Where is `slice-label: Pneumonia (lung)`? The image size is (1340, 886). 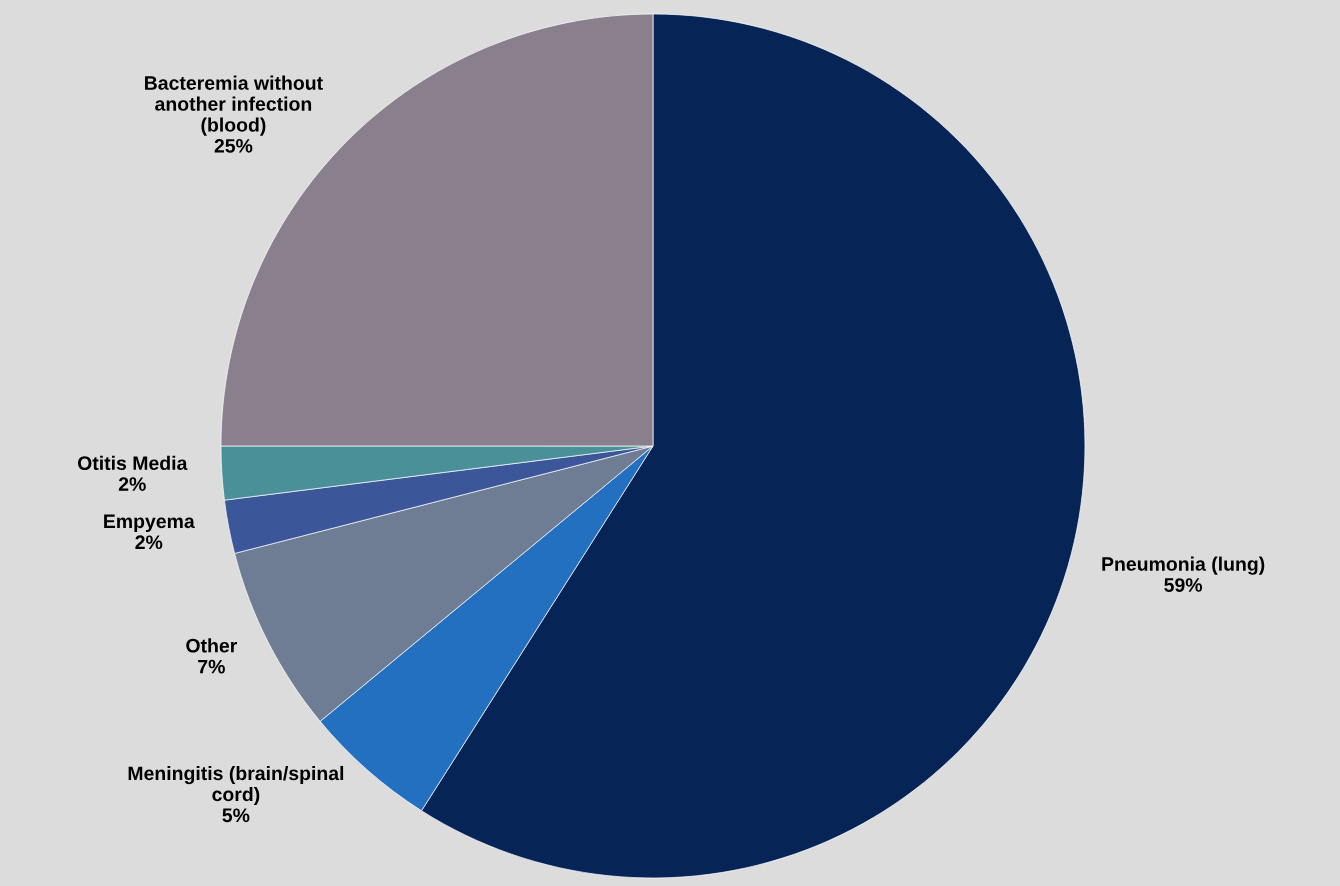
slice-label: Pneumonia (lung) is located at coordinates (1183, 565).